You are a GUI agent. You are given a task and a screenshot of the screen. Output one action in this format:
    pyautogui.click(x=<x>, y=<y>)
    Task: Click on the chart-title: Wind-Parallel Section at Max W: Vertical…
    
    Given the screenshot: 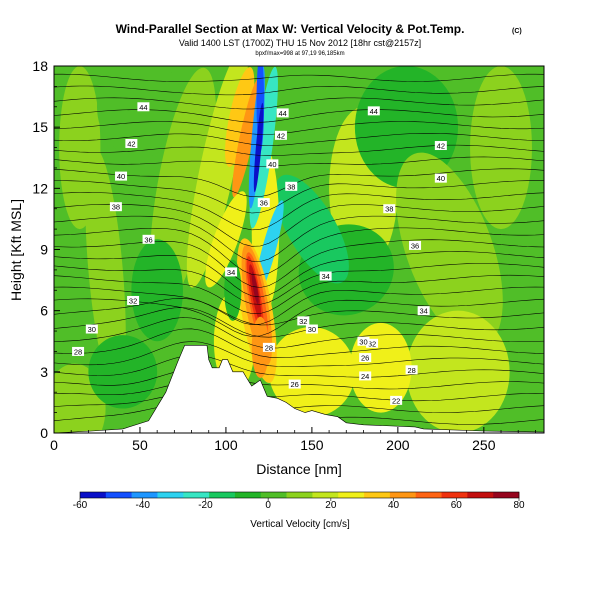 What is the action you would take?
    pyautogui.click(x=290, y=29)
    